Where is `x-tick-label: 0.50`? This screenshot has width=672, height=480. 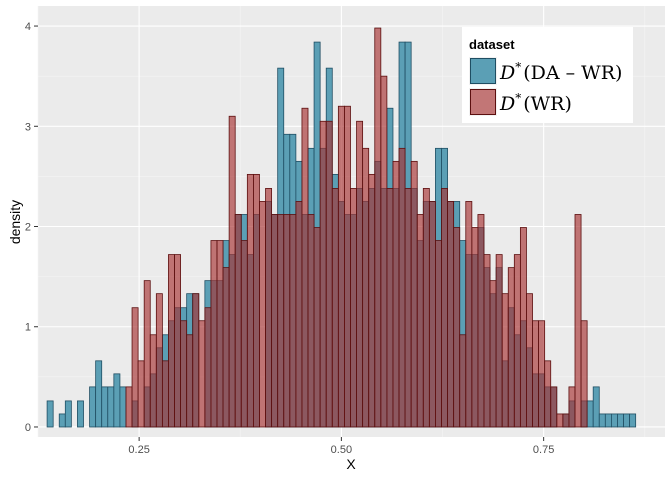 x-tick-label: 0.50 is located at coordinates (341, 450).